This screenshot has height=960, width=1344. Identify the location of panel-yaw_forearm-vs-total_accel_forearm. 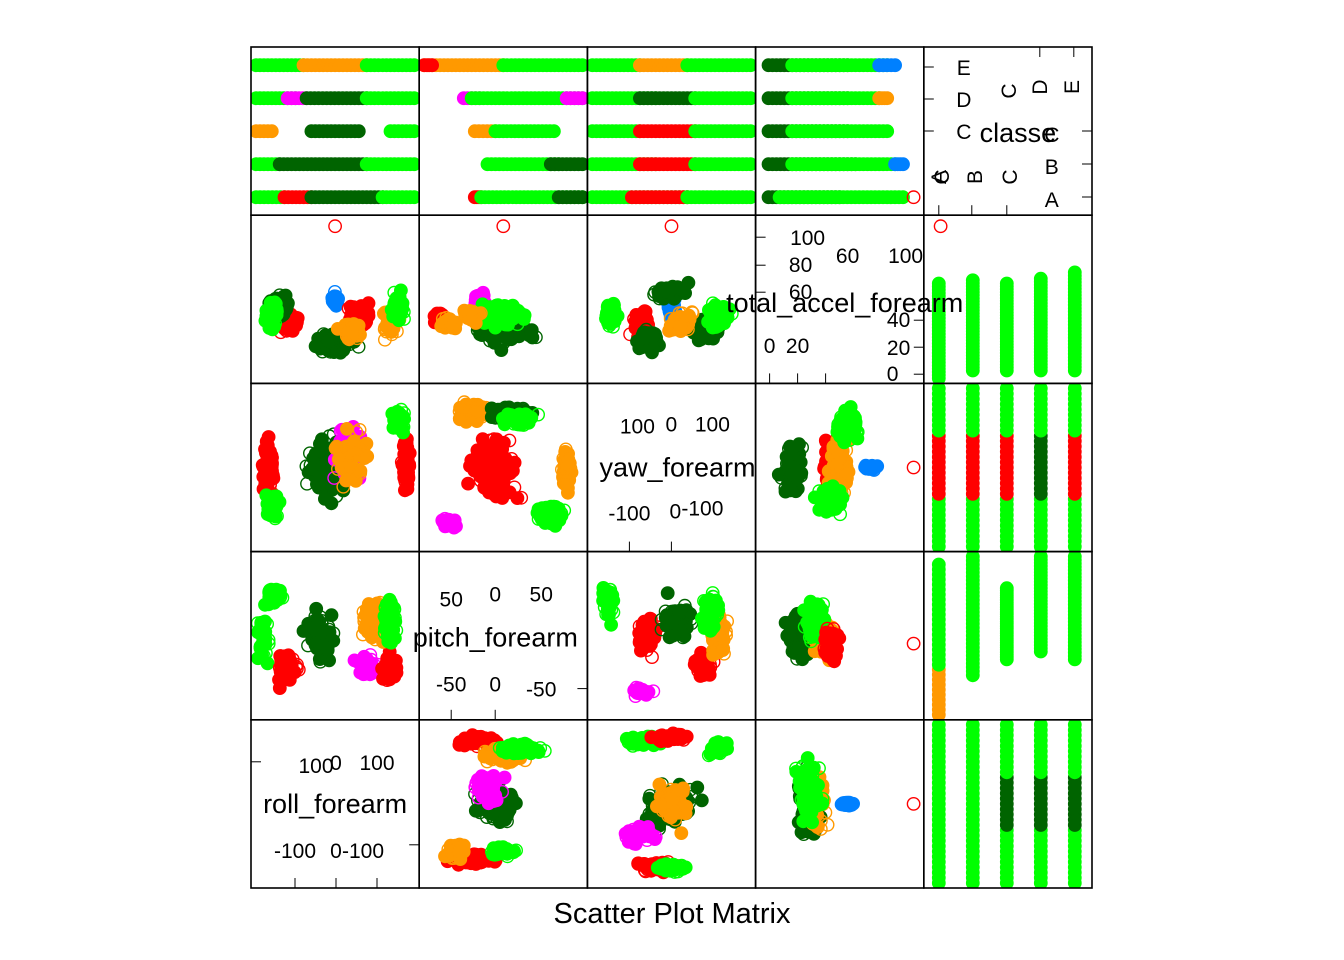
(828, 461).